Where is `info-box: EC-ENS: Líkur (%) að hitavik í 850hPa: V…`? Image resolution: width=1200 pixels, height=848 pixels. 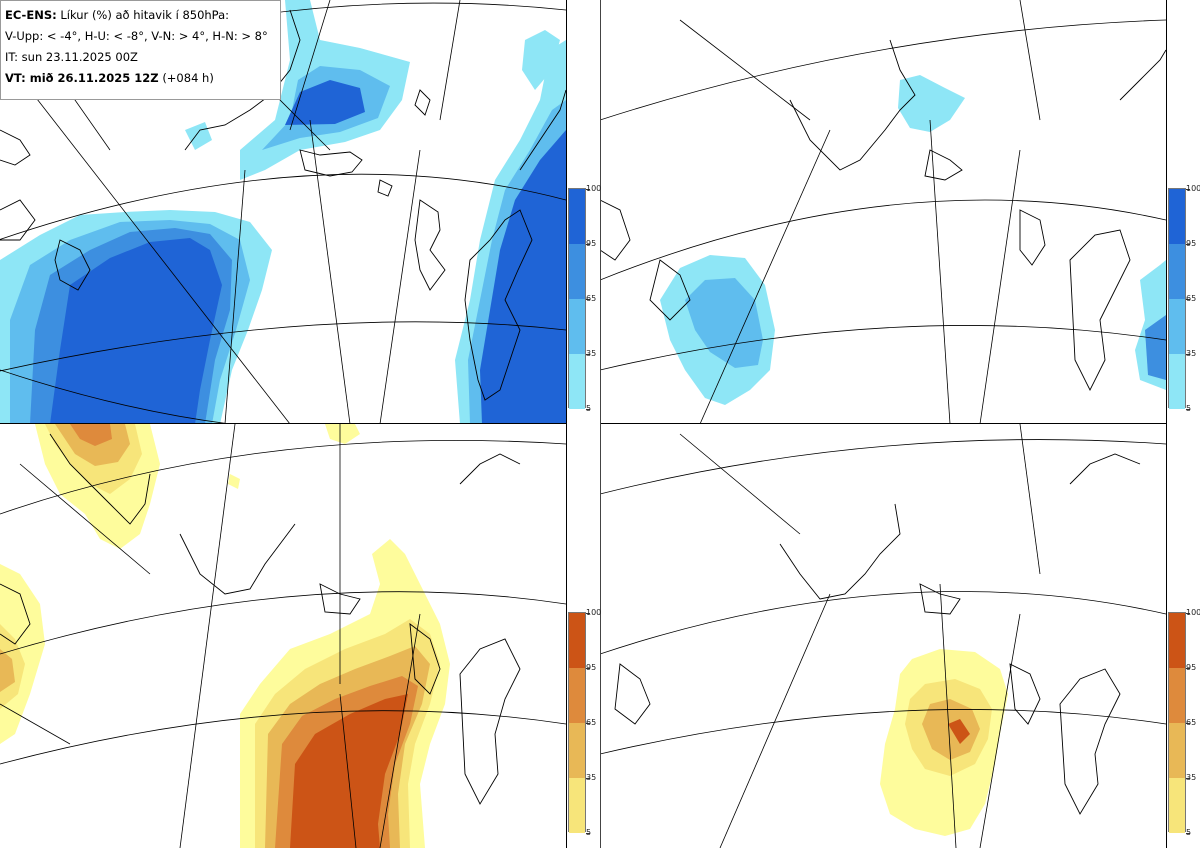 info-box: EC-ENS: Líkur (%) að hitavik í 850hPa: V… is located at coordinates (140, 50).